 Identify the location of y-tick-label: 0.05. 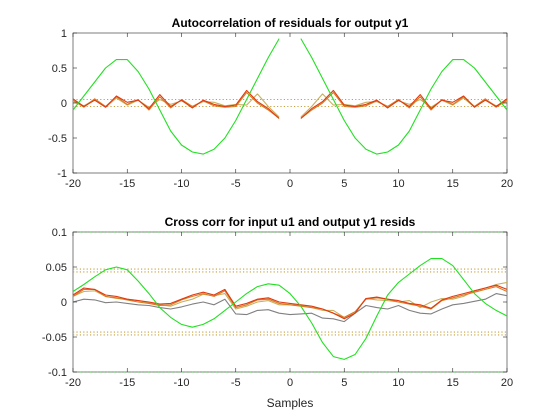
(56, 268).